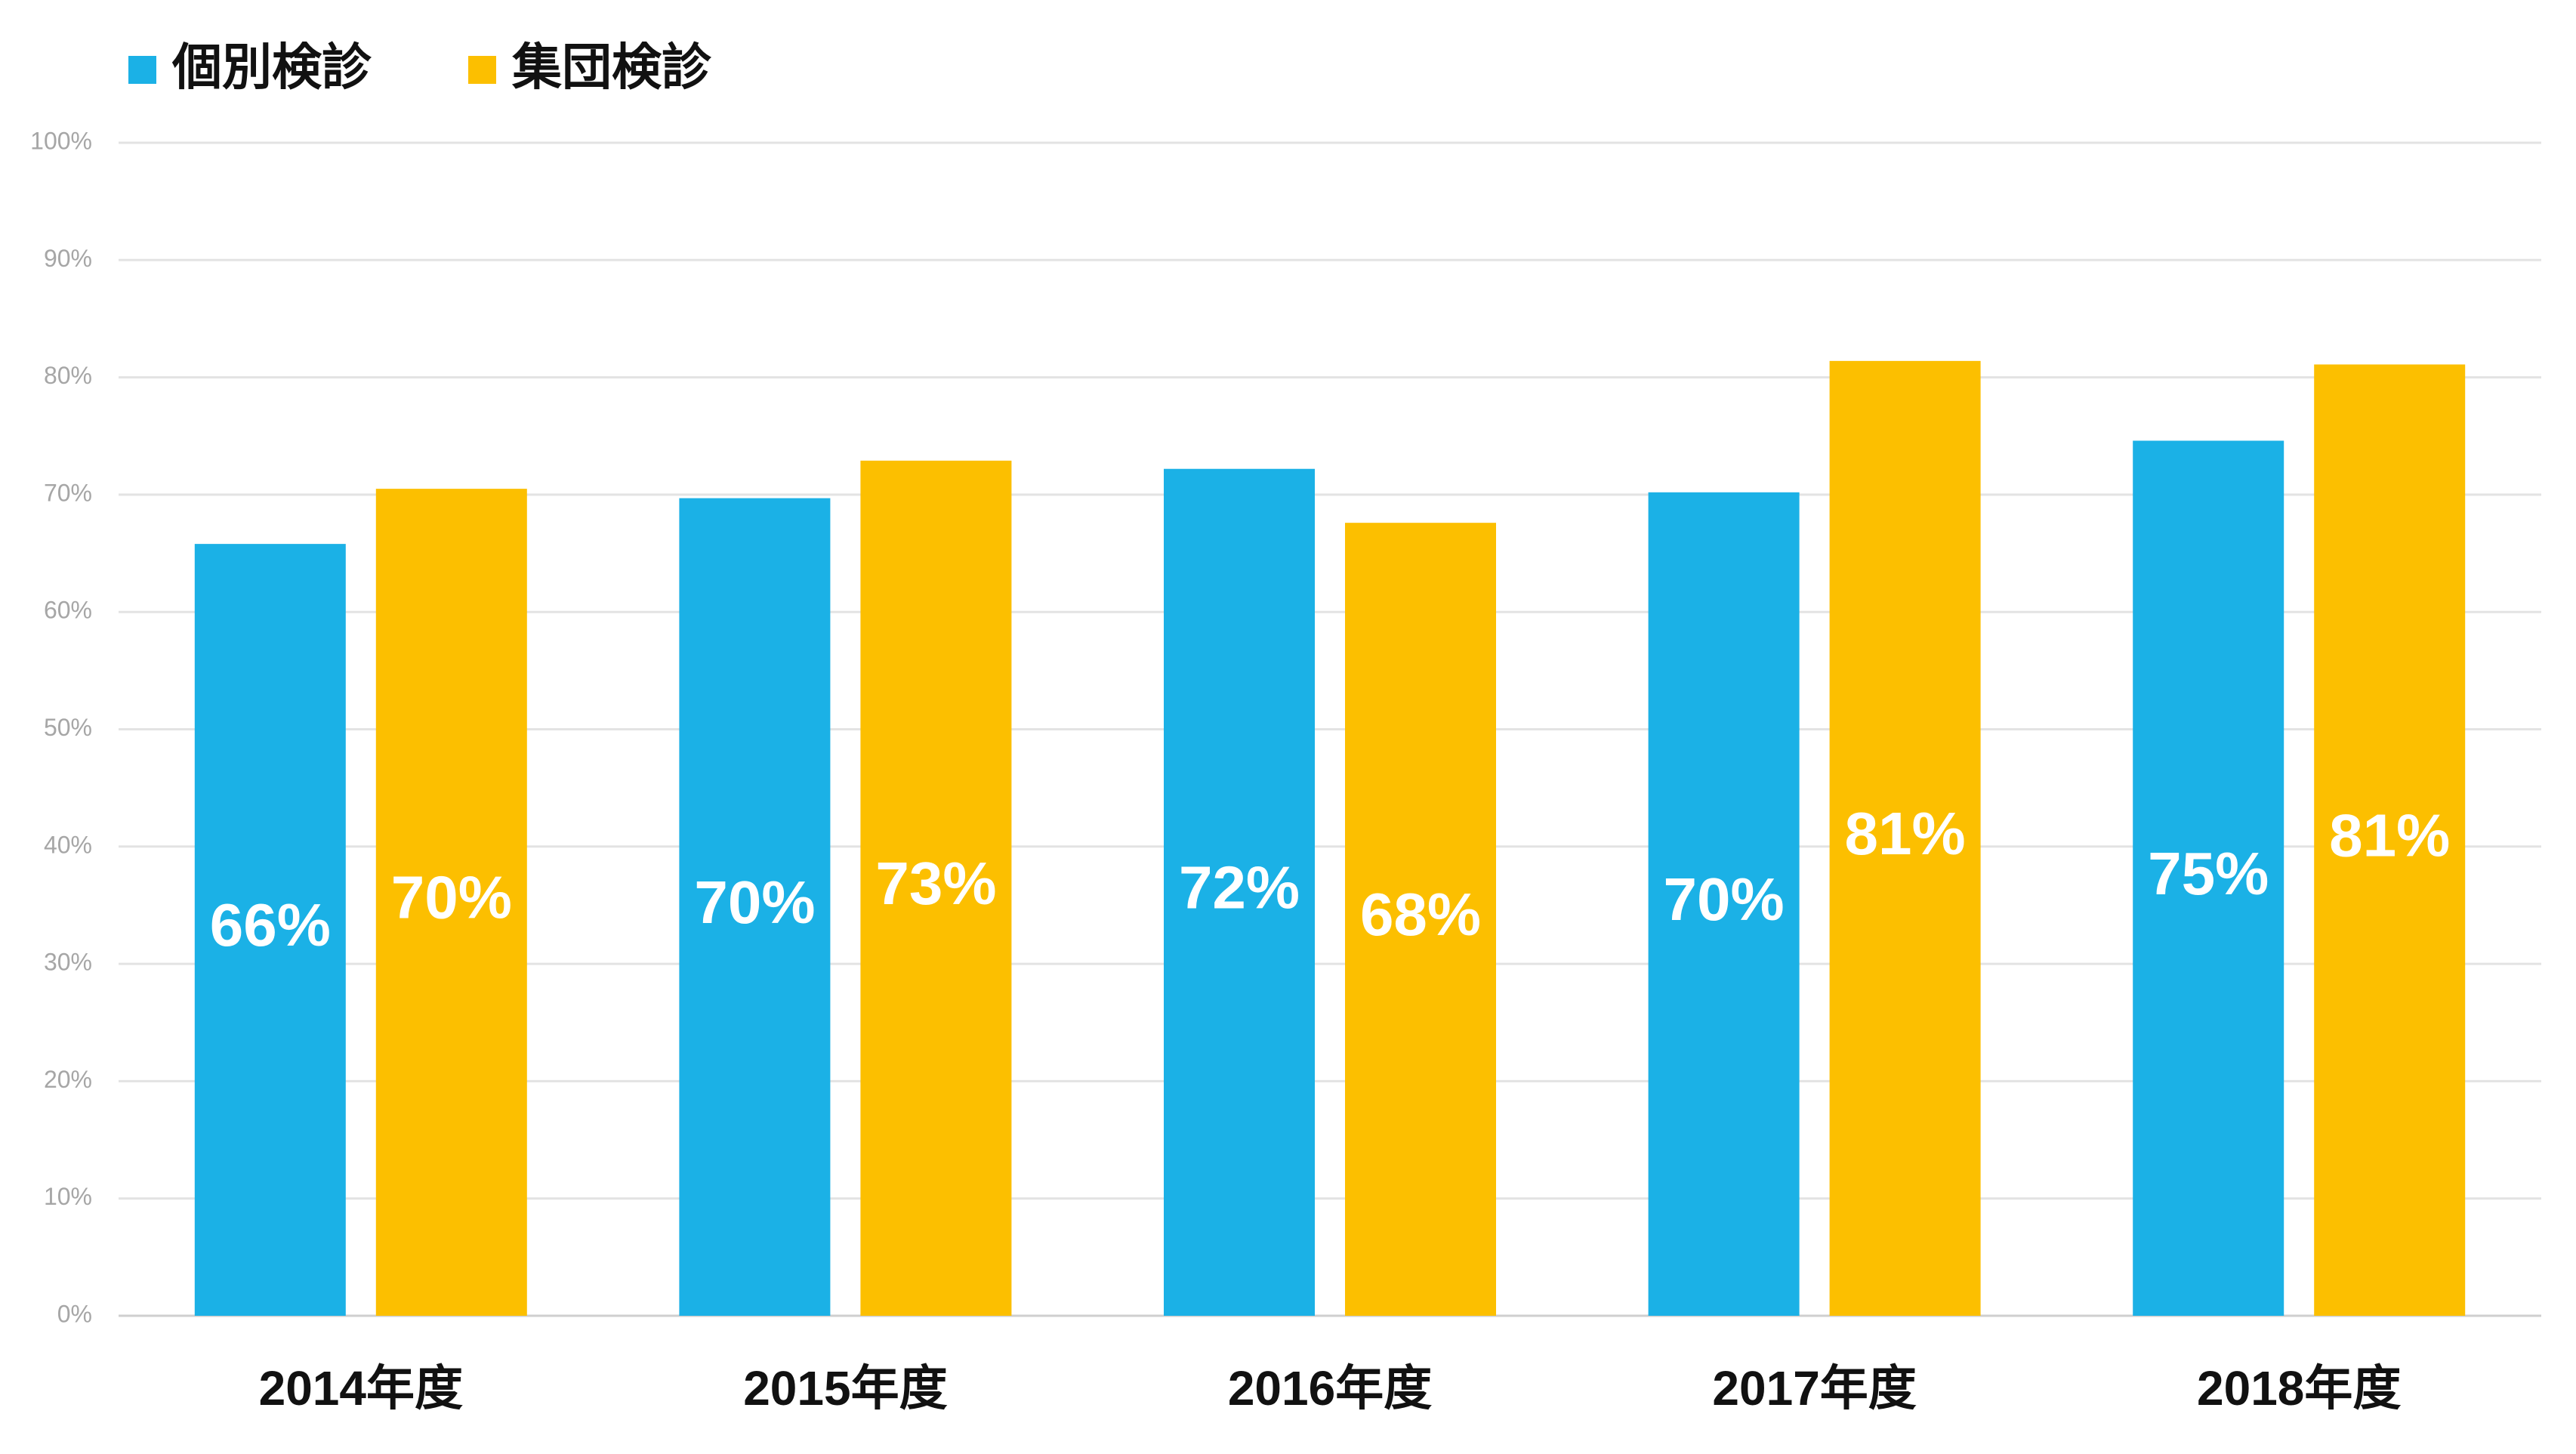 The height and width of the screenshot is (1454, 2576). Describe the element at coordinates (611, 66) in the screenshot. I see `legend-label: 集団検診` at that location.